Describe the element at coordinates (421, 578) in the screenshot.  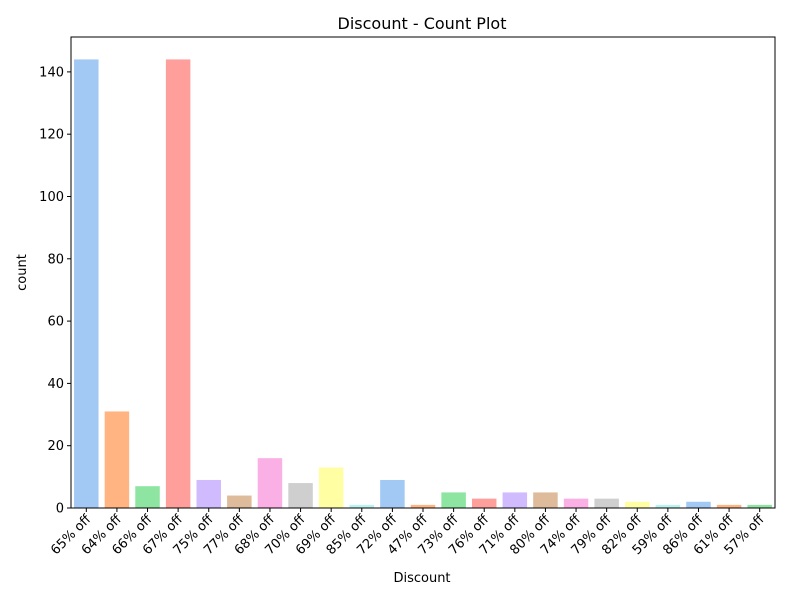
I see `x-axis-label: Discount` at that location.